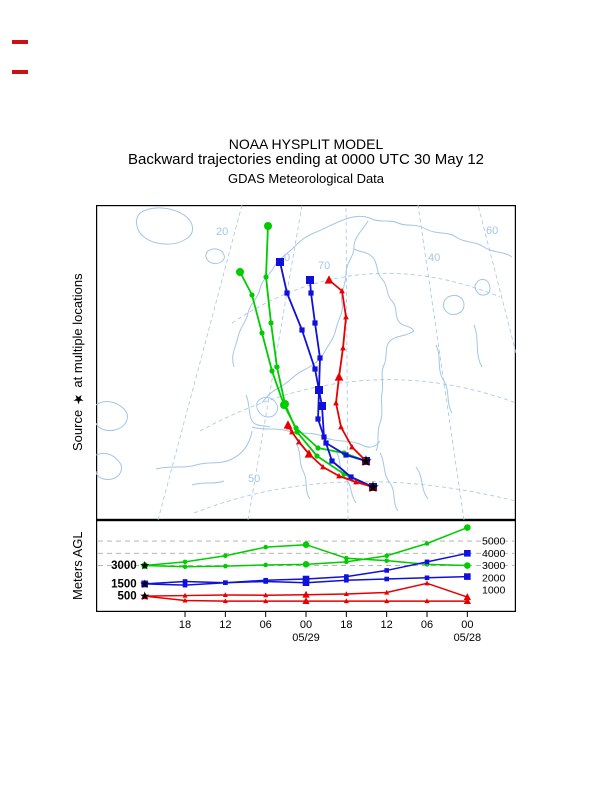 Image resolution: width=612 pixels, height=792 pixels. I want to click on height-axis-label: 5000, so click(494, 542).